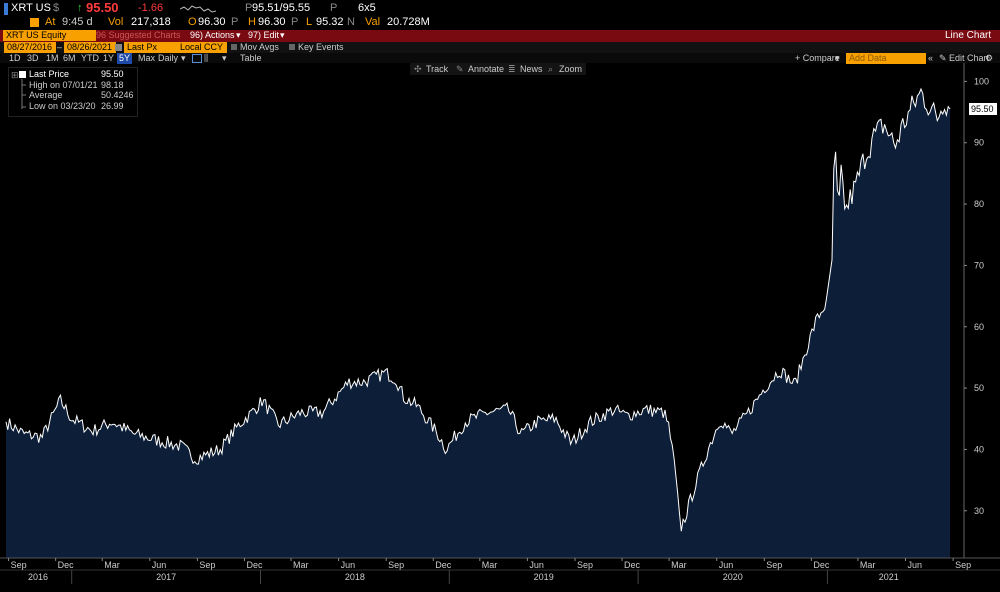 The width and height of the screenshot is (1000, 592). What do you see at coordinates (264, 35) in the screenshot?
I see `edit-menu: 97) Edit` at bounding box center [264, 35].